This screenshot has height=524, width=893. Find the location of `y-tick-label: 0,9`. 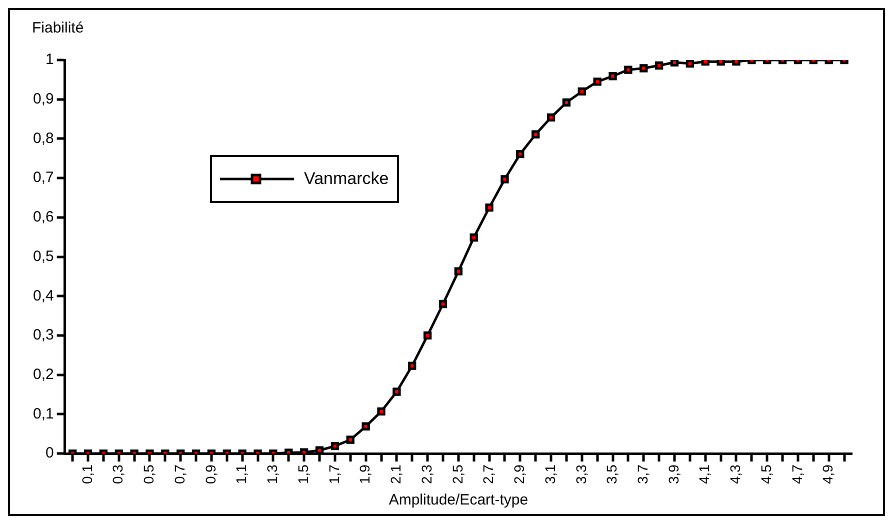

y-tick-label: 0,9 is located at coordinates (43, 99).